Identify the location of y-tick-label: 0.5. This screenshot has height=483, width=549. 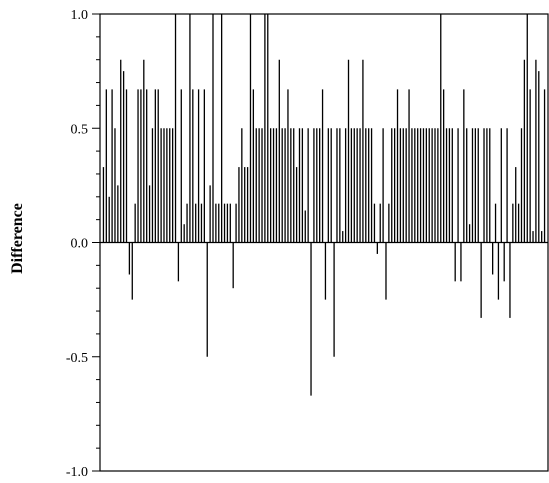
(80, 129).